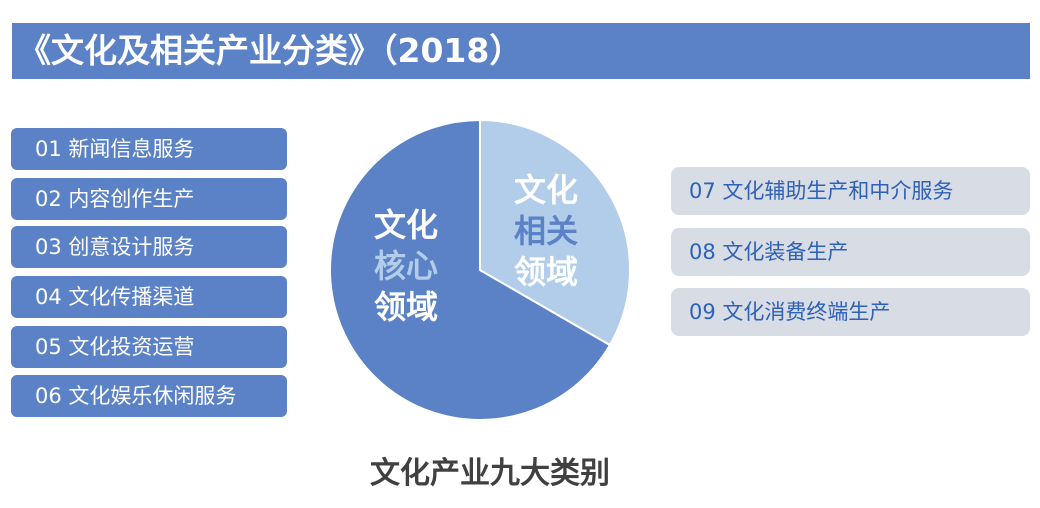 This screenshot has width=1040, height=508. What do you see at coordinates (149, 149) in the screenshot?
I see `category-item-01: 01 新闻信息服务` at bounding box center [149, 149].